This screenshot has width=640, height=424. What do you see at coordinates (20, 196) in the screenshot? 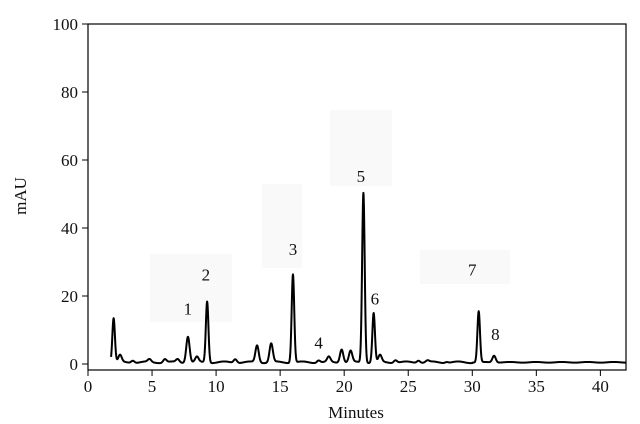
I see `y-axis-title: mAU` at bounding box center [20, 196].